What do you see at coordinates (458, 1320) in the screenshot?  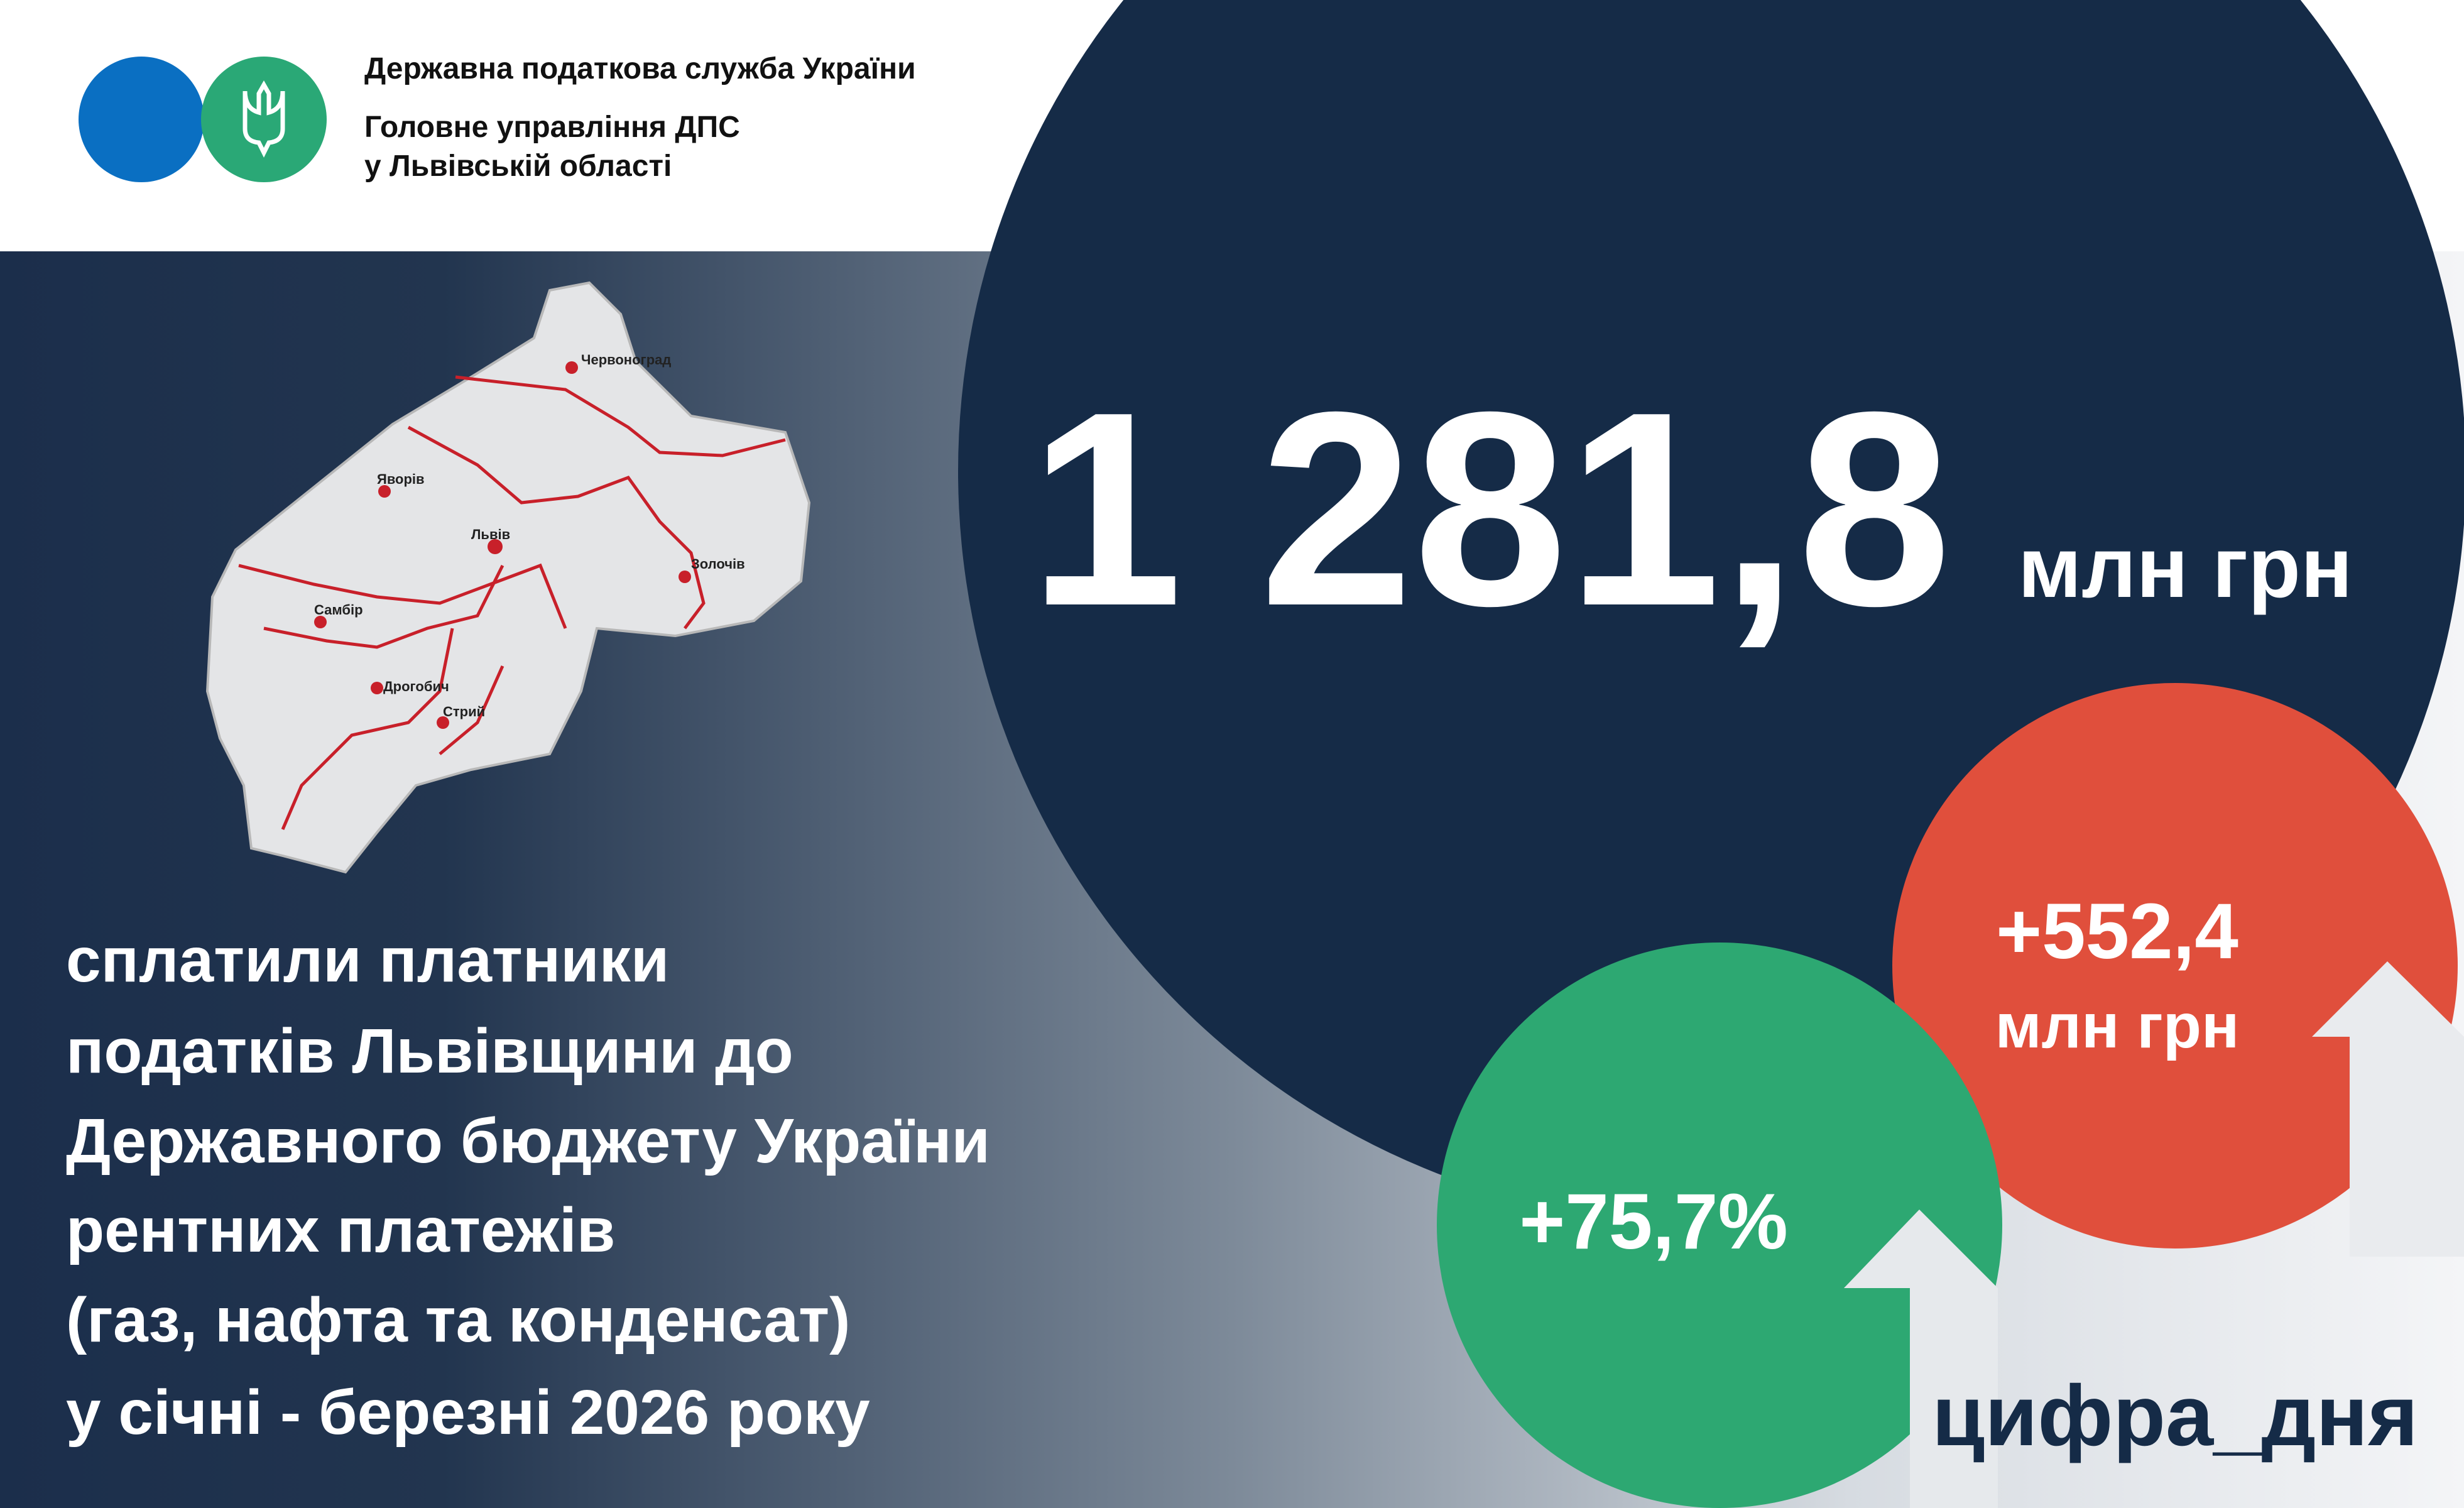 I see `description-line: (газ, нафта та конденсат)` at bounding box center [458, 1320].